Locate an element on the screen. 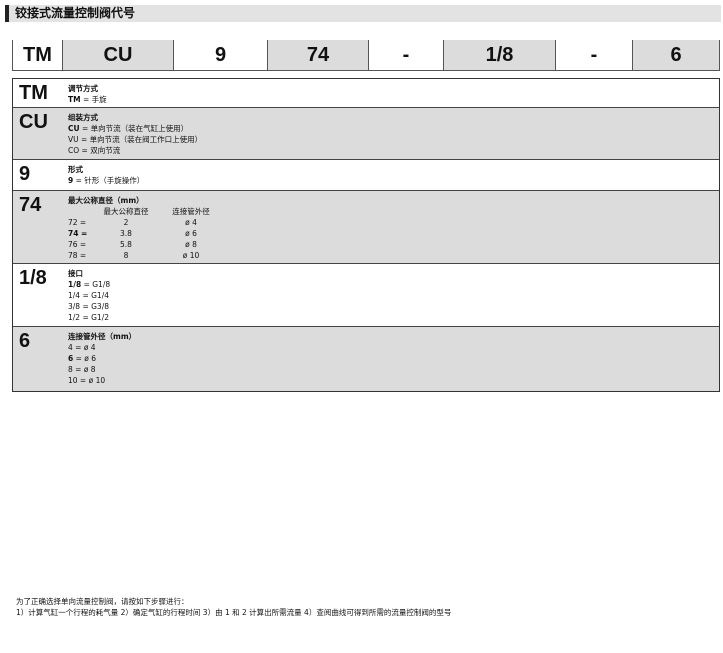 This screenshot has width=723, height=653. option-text: 8 = ø 8 is located at coordinates (82, 369).